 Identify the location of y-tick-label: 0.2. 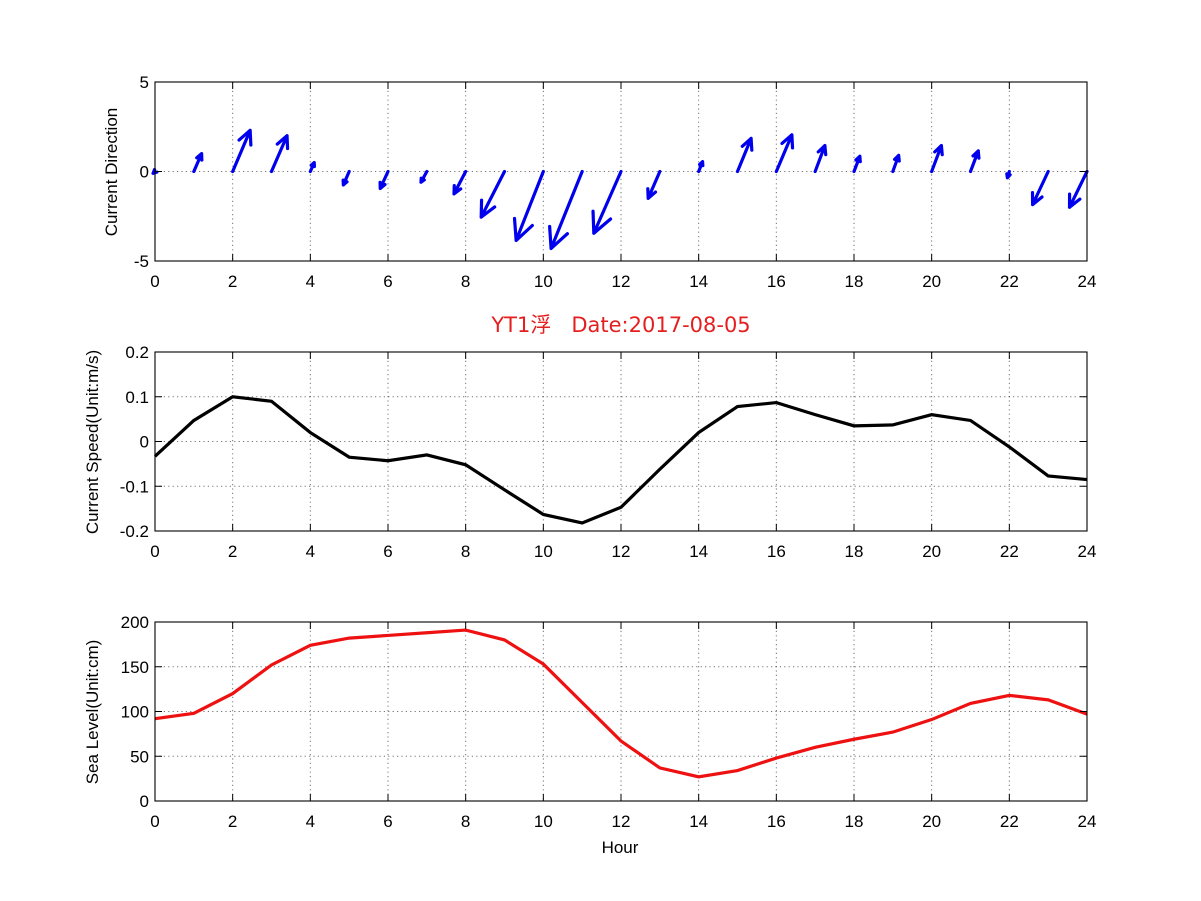
(137, 352).